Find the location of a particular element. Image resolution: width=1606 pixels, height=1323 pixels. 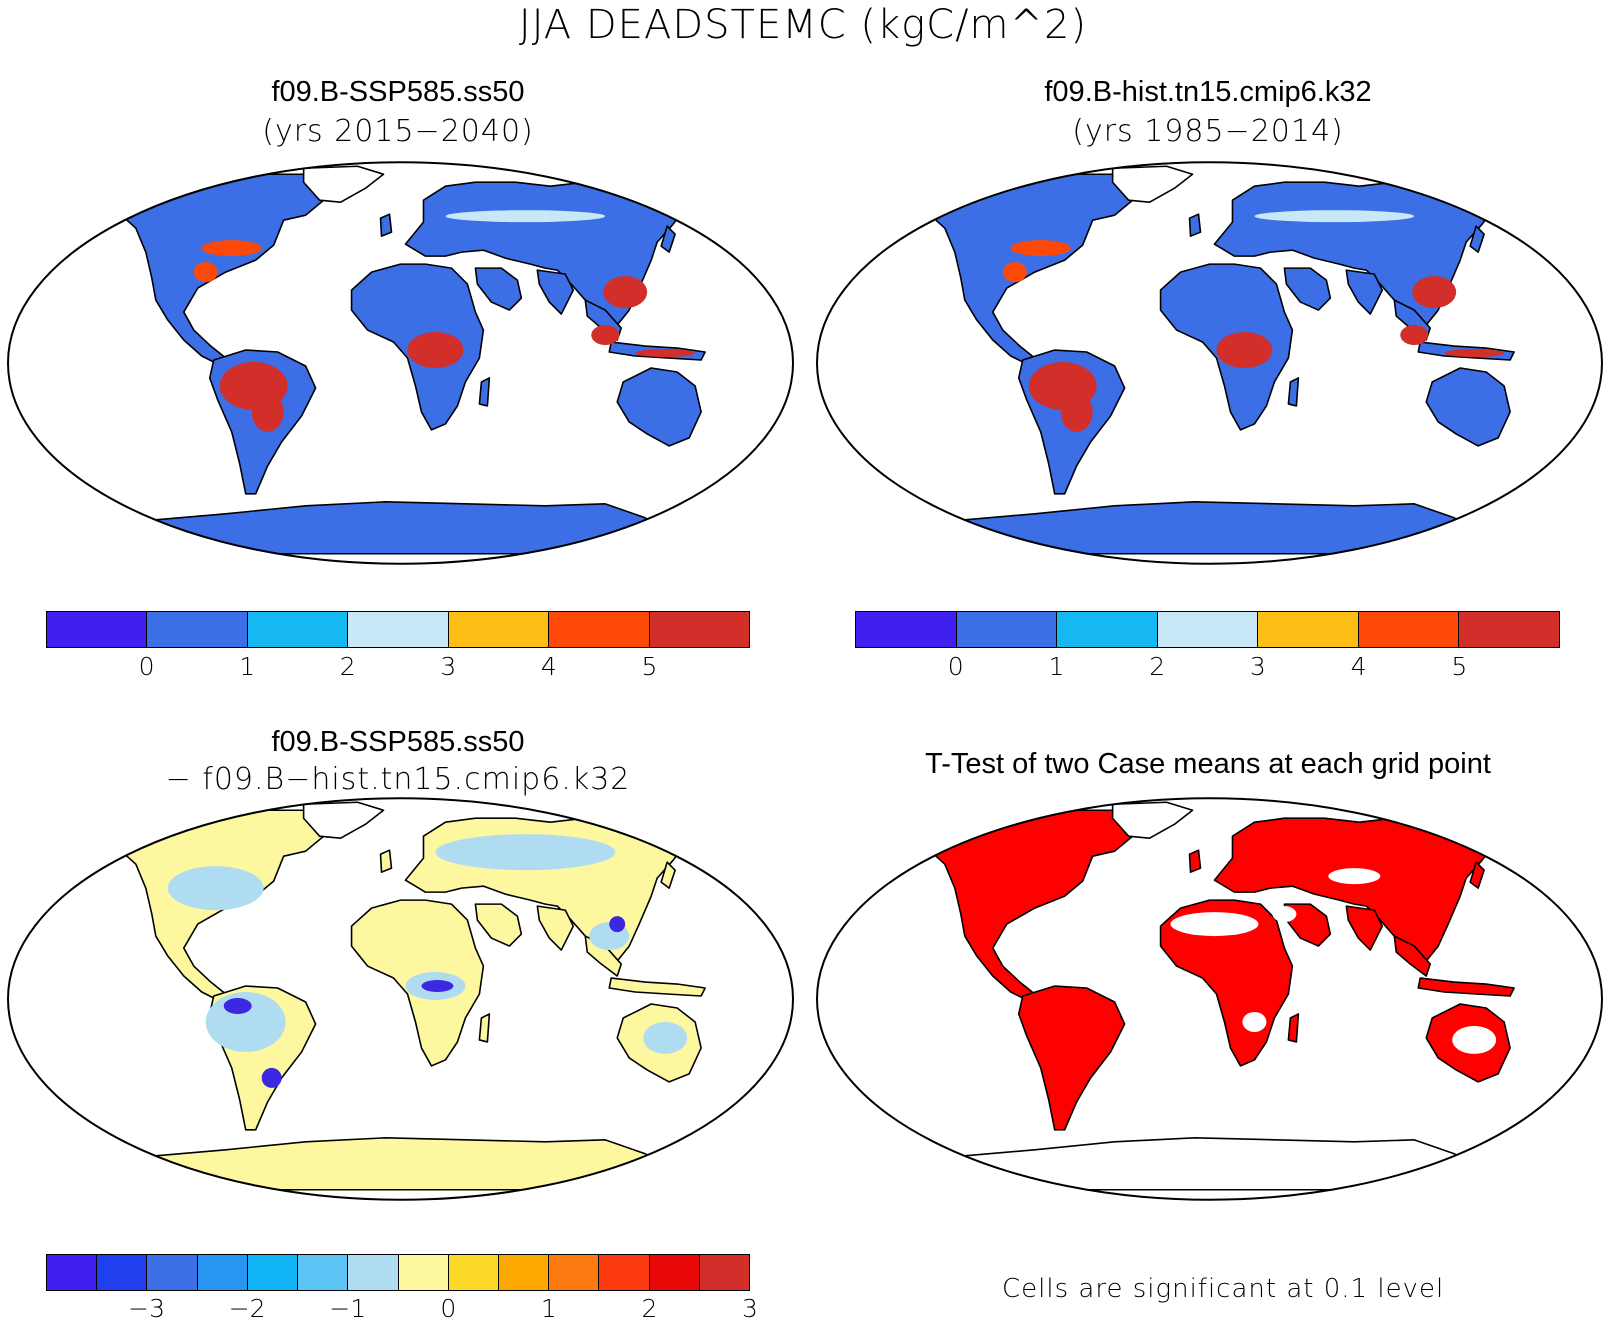

figure-title: JJA DEADSTEMC (kgC/m^2) is located at coordinates (803, 25).